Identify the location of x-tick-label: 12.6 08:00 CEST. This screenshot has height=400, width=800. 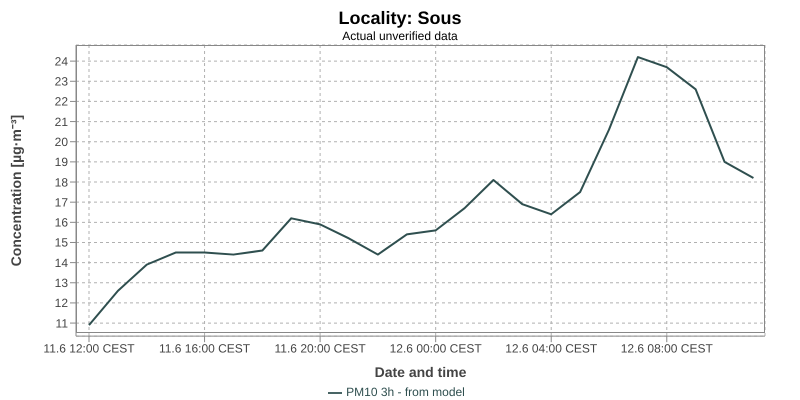
(667, 349).